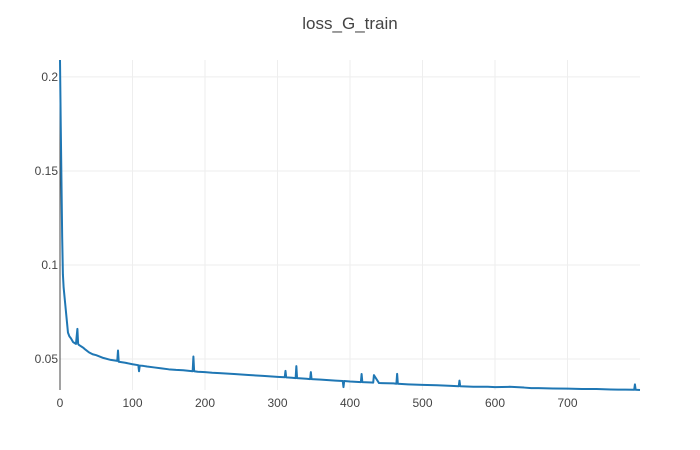 The width and height of the screenshot is (700, 450). I want to click on y-axis-ticks: 0.05 0.1 0.15 0.2, so click(47, 218).